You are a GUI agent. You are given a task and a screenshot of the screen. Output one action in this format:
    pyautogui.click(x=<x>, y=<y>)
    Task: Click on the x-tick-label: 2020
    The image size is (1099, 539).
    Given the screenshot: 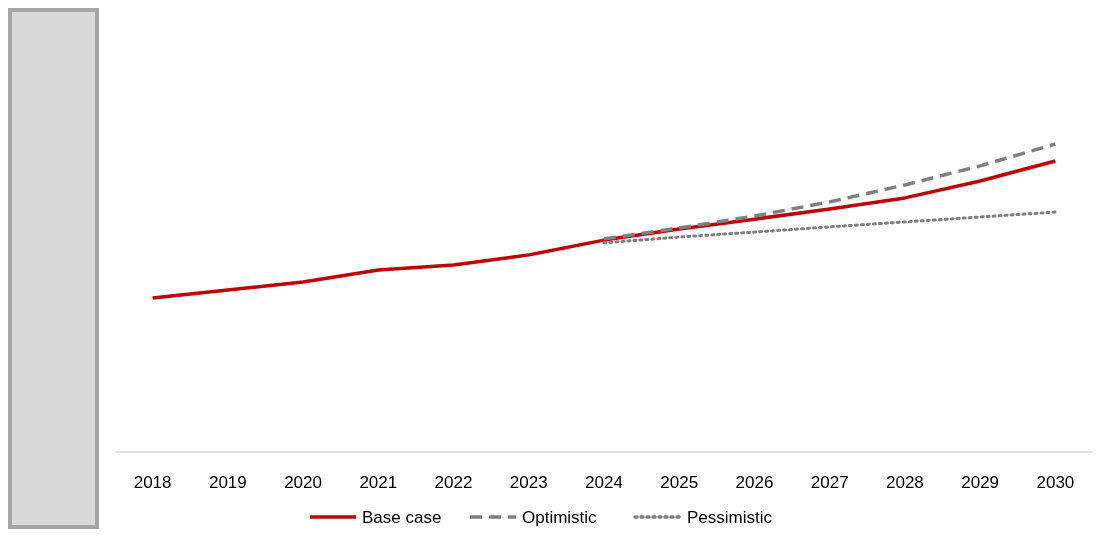 What is the action you would take?
    pyautogui.click(x=303, y=482)
    